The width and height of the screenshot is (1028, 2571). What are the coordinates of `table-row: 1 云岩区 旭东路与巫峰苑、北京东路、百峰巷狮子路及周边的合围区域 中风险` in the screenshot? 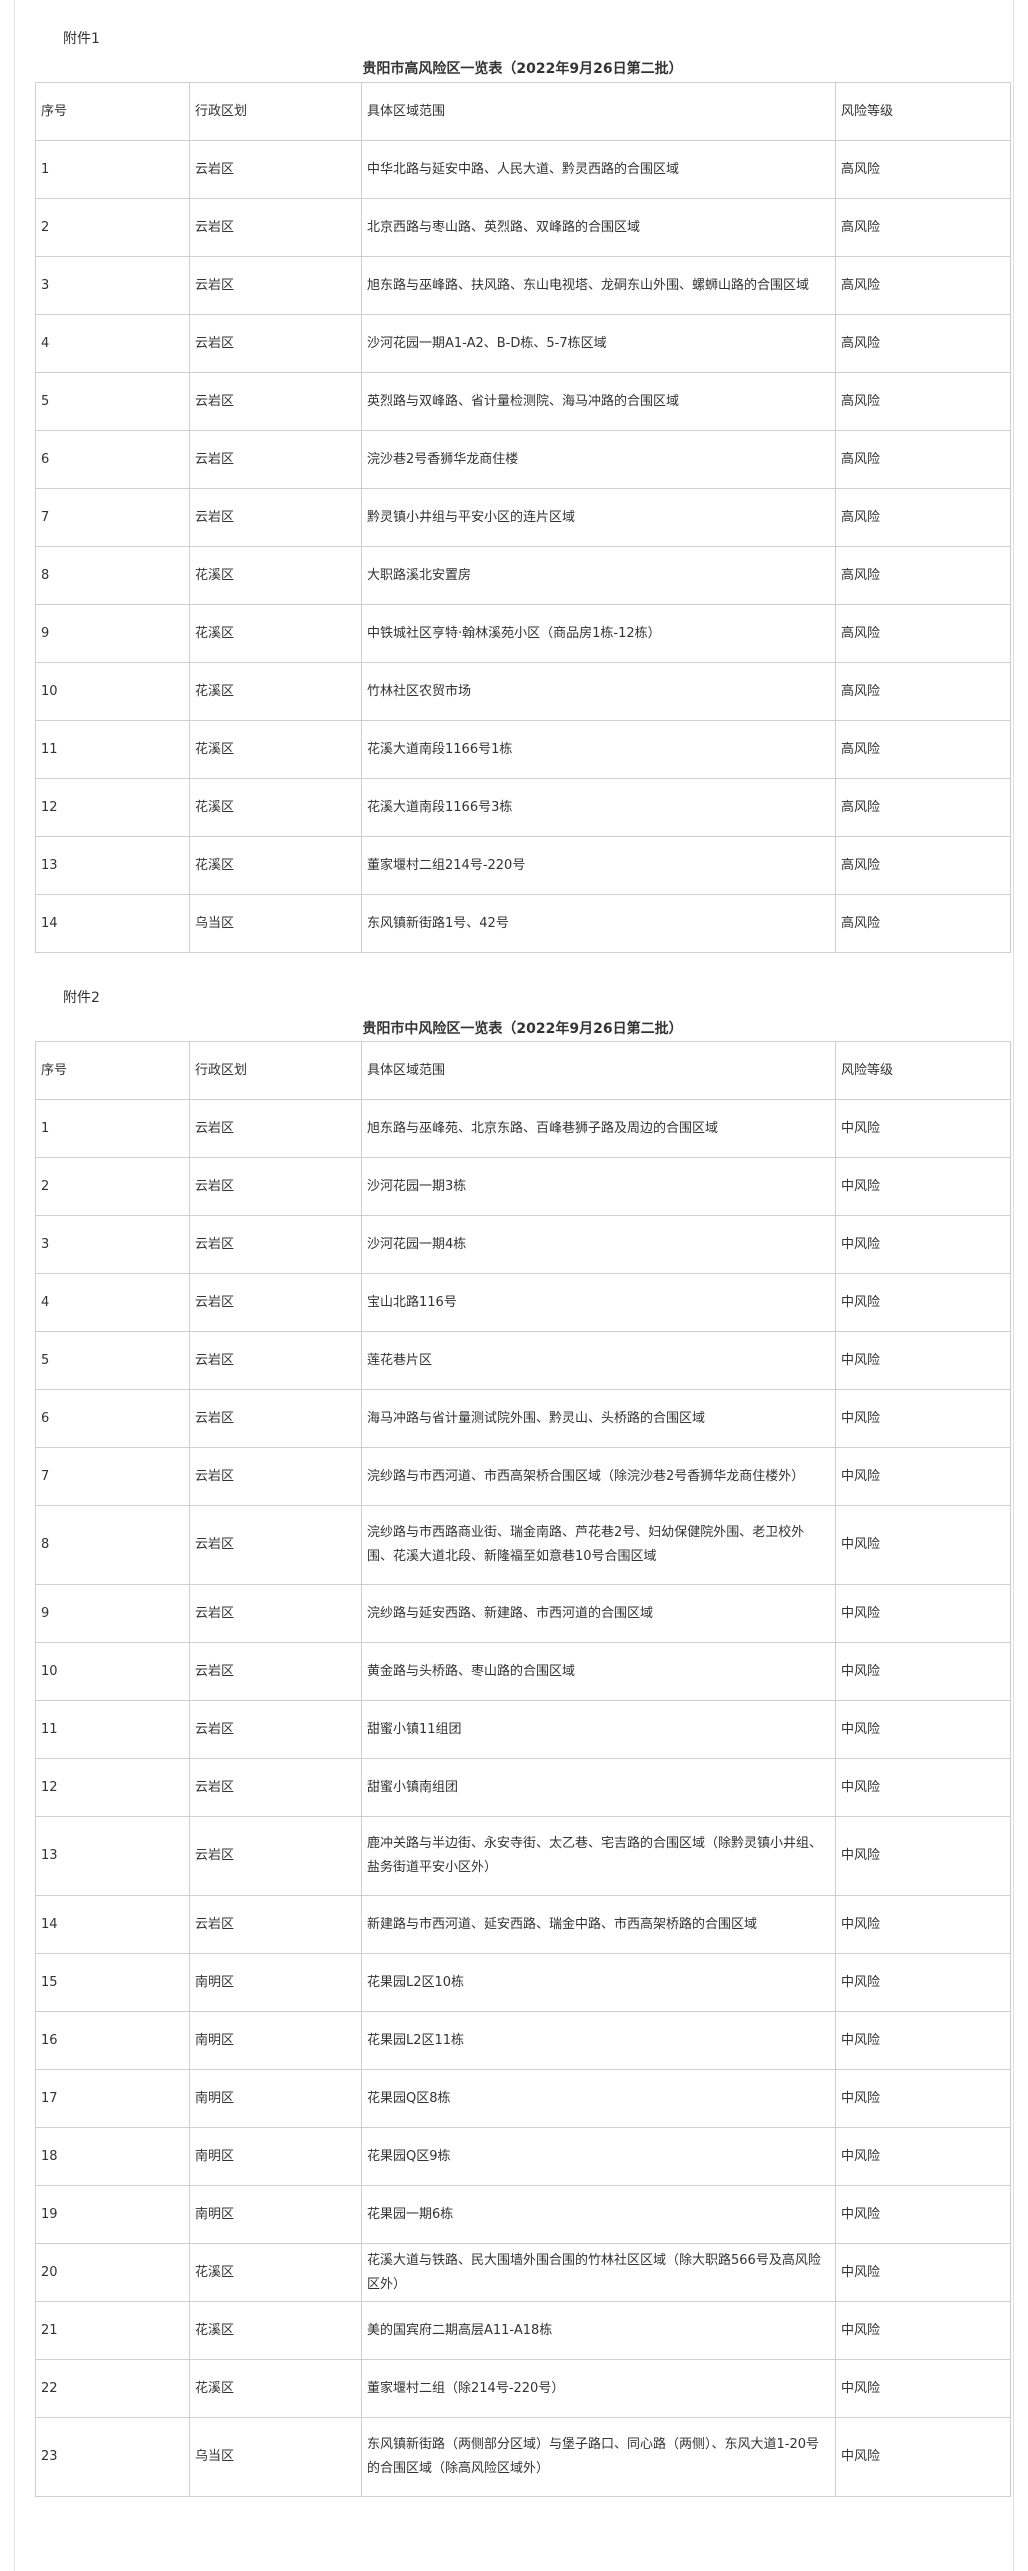 It's located at (523, 1128).